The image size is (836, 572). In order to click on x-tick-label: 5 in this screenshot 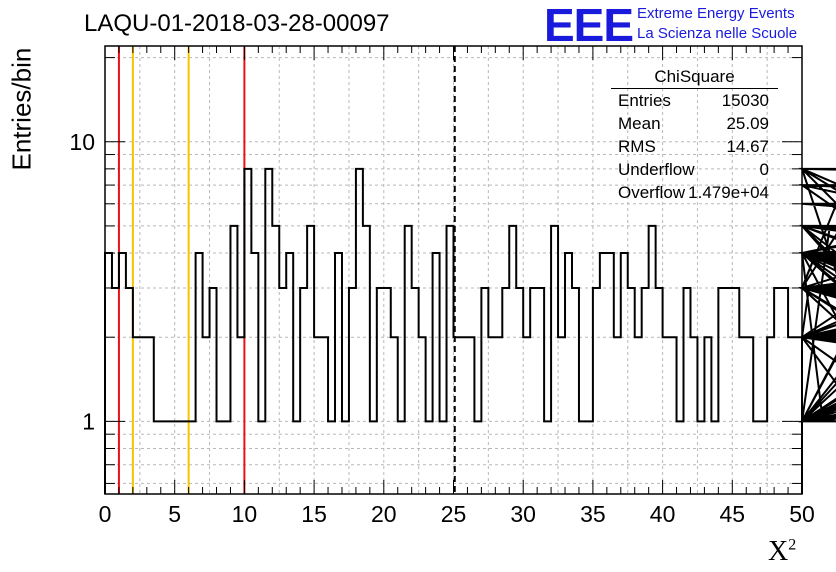, I will do `click(174, 514)`.